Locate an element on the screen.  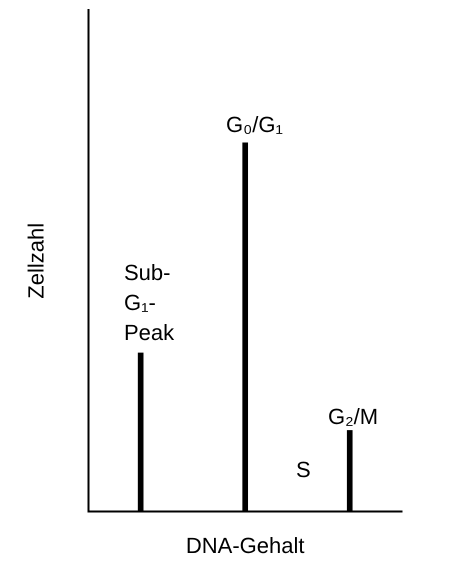
annotation: S is located at coordinates (303, 470).